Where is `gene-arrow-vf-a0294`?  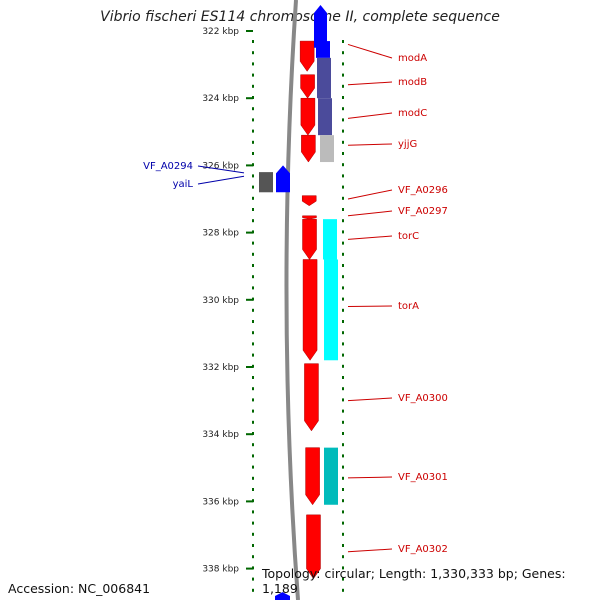 gene-arrow-vf-a0294 is located at coordinates (266, 182).